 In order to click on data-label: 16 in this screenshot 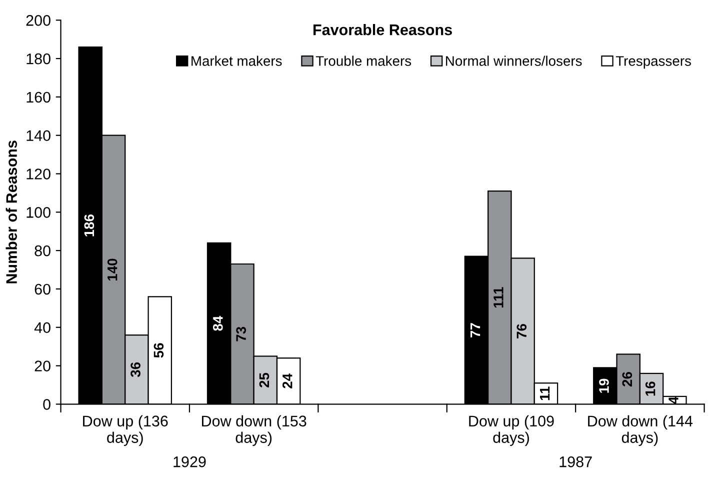, I will do `click(650, 389)`.